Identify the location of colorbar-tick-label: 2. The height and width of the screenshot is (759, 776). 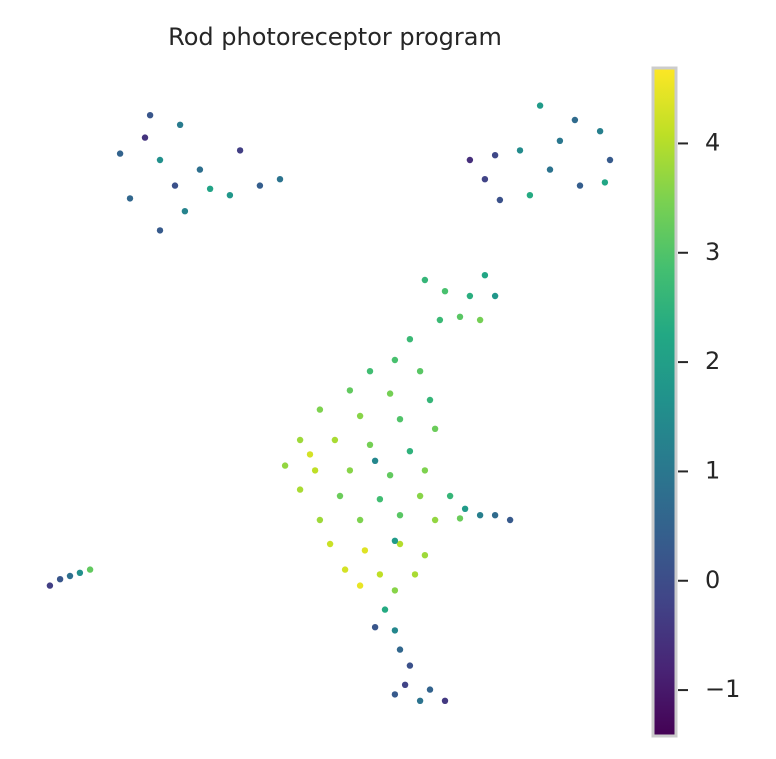
(712, 361).